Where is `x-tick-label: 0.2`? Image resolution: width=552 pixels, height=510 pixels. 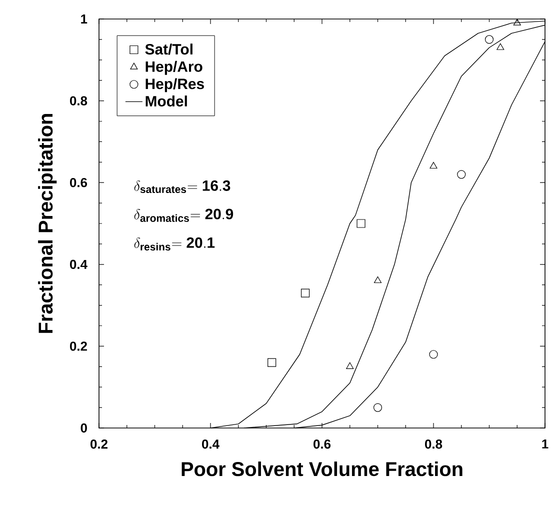 x-tick-label: 0.2 is located at coordinates (99, 444).